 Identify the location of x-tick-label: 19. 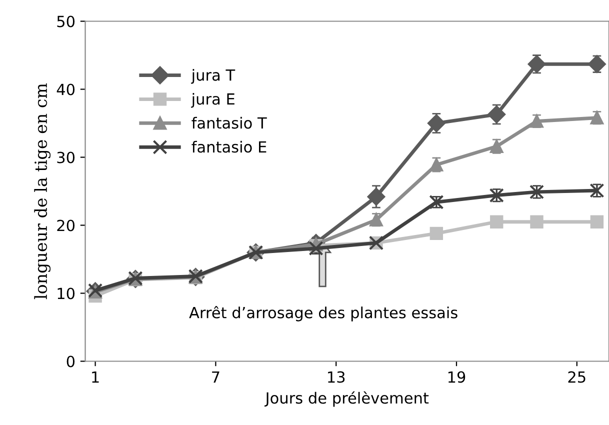
(457, 377).